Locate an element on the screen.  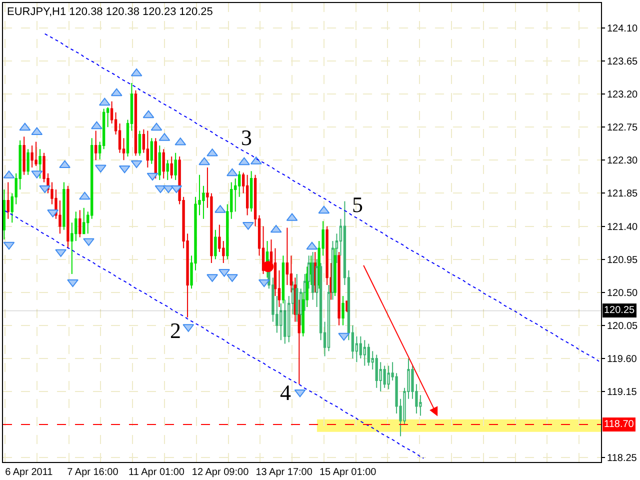
y-tick-label: 122.30 is located at coordinates (622, 161).